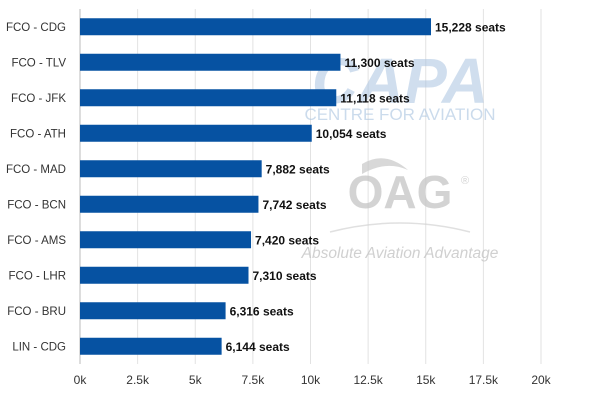 This screenshot has height=400, width=600. What do you see at coordinates (262, 311) in the screenshot?
I see `data-label: 6,316 seats` at bounding box center [262, 311].